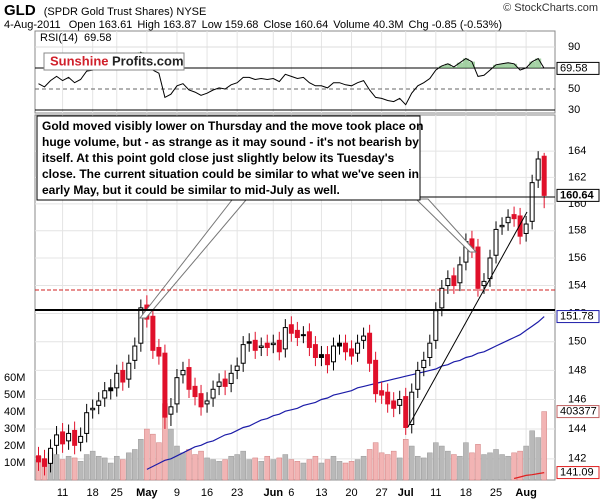  I want to click on x-tick-label: 6, so click(291, 493).